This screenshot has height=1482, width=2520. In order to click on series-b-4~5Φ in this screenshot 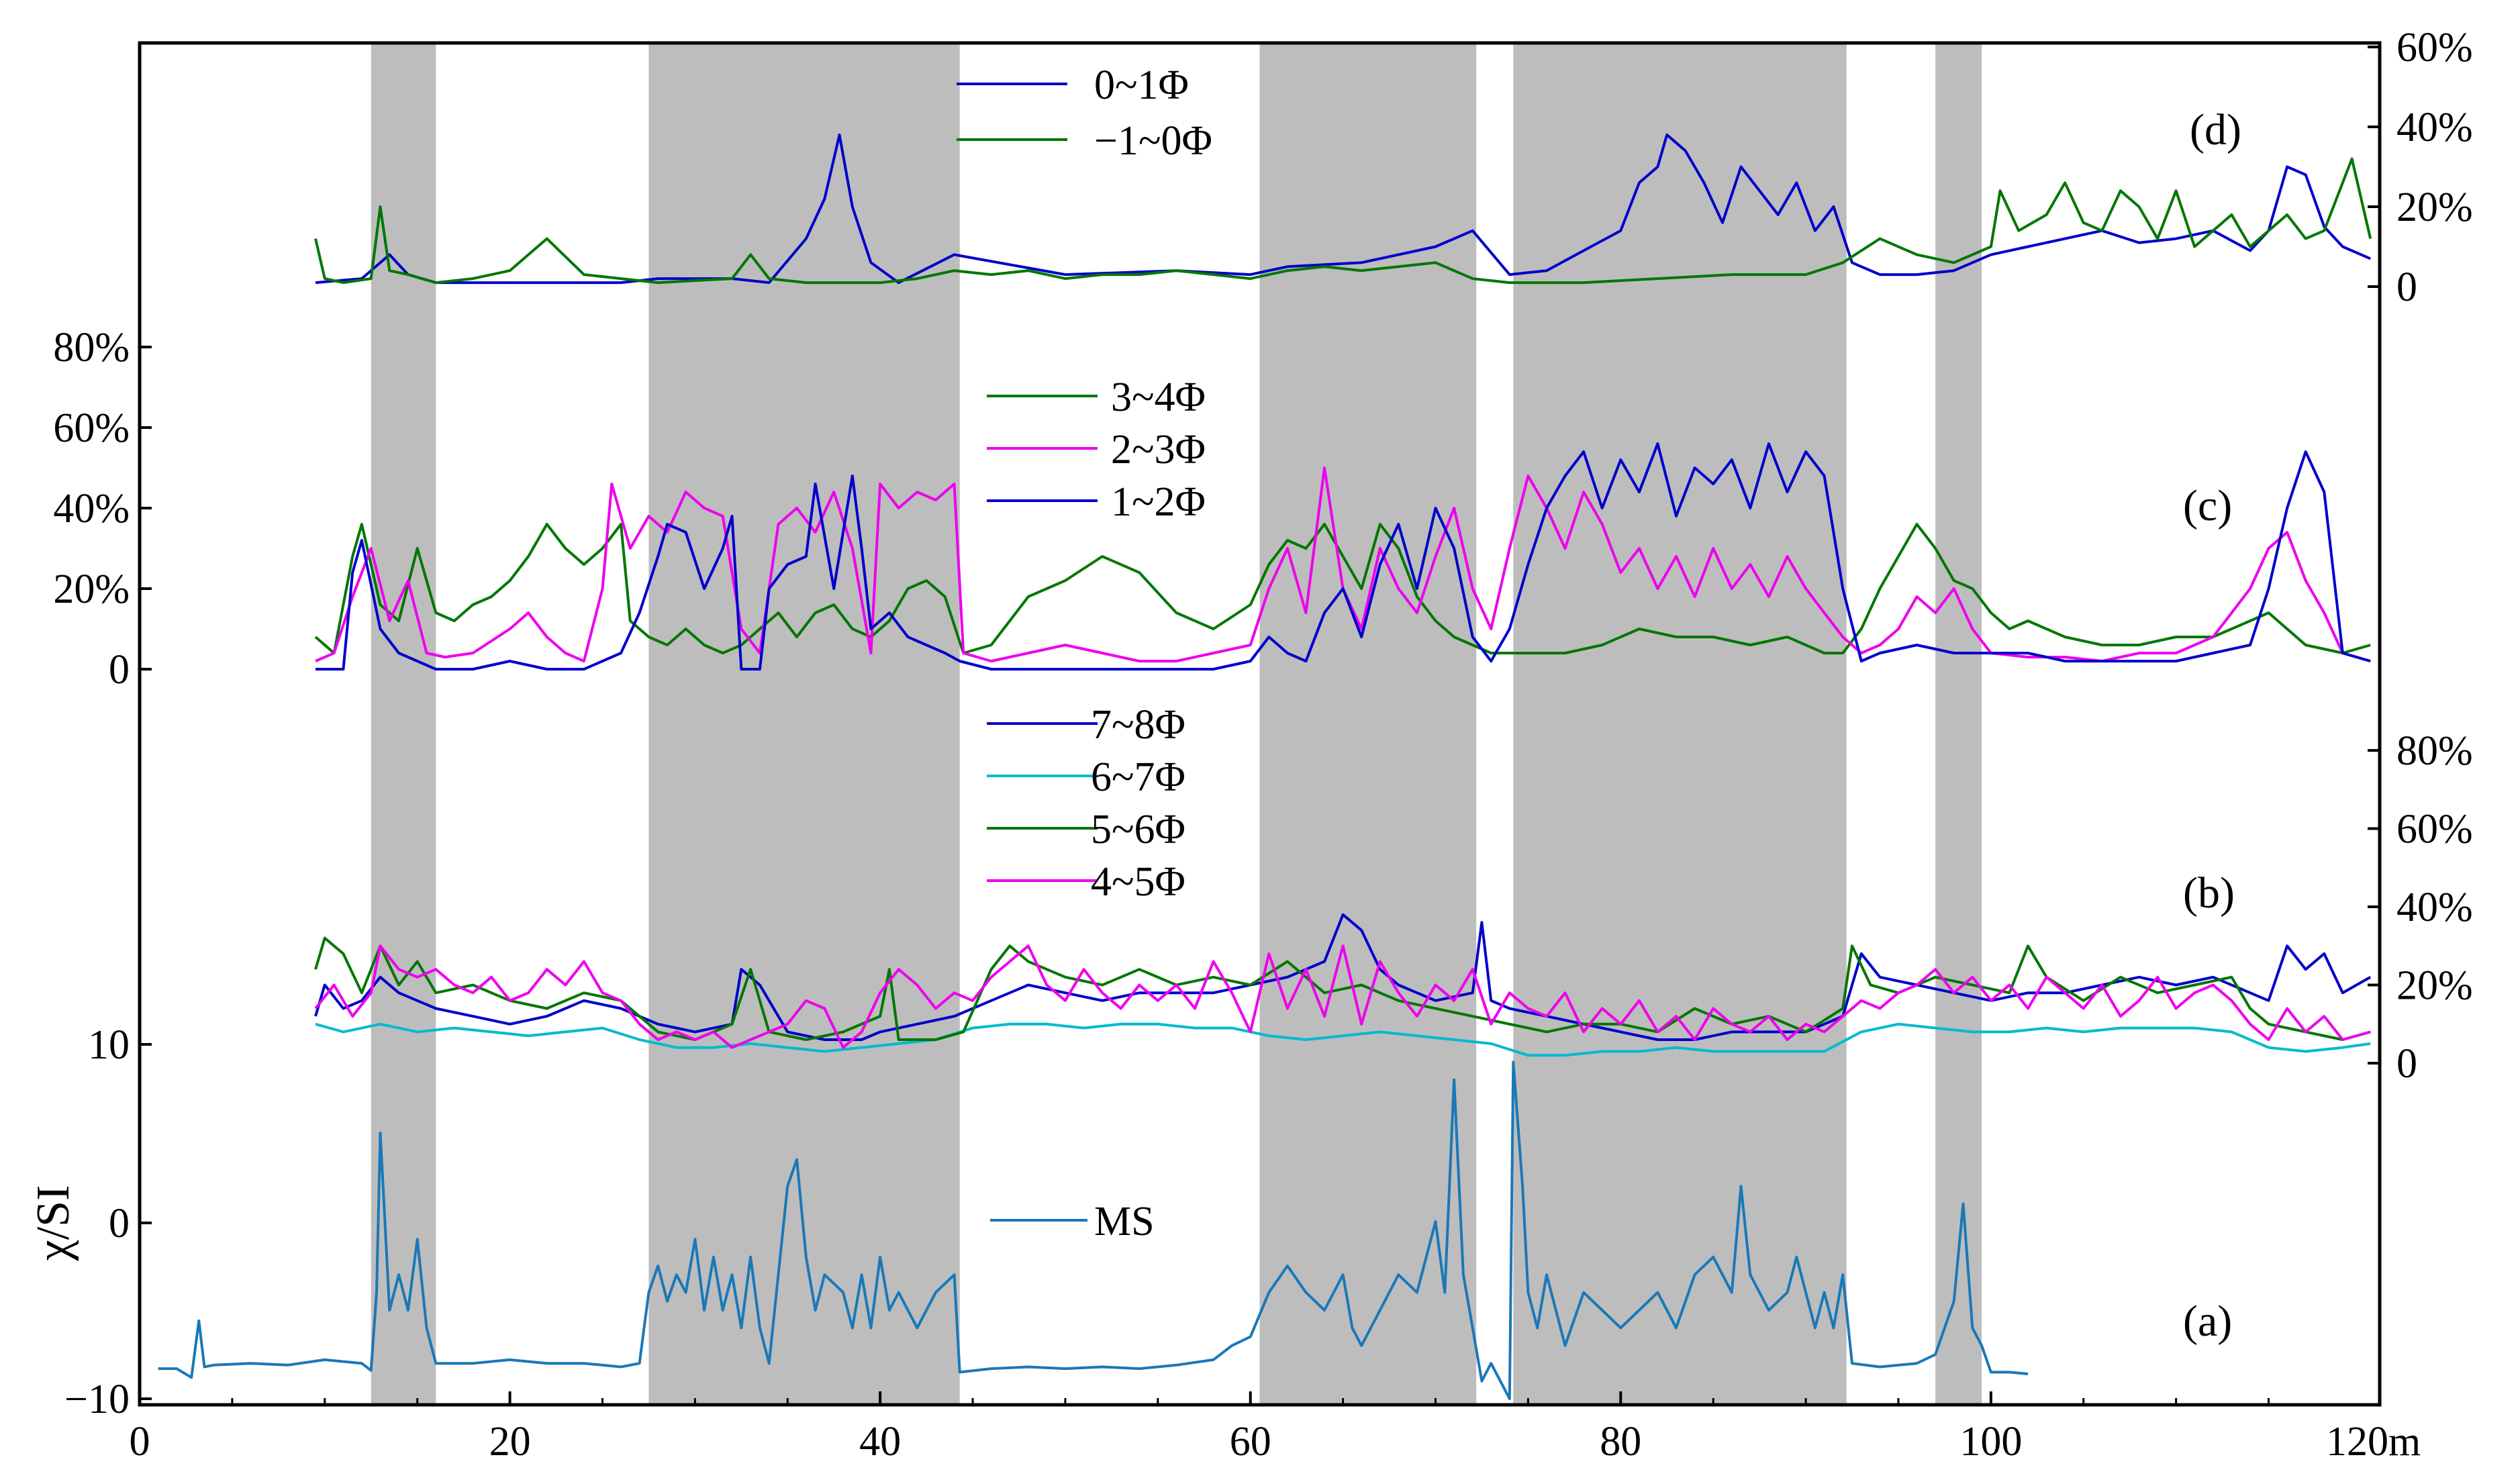, I will do `click(1342, 997)`.